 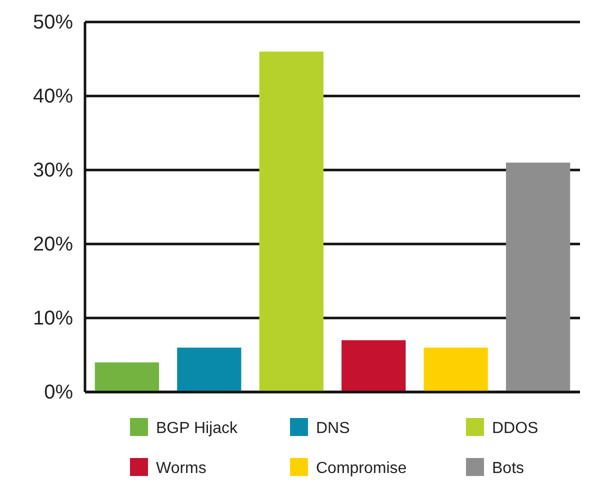 What do you see at coordinates (53, 22) in the screenshot?
I see `y-tick-label: 50%` at bounding box center [53, 22].